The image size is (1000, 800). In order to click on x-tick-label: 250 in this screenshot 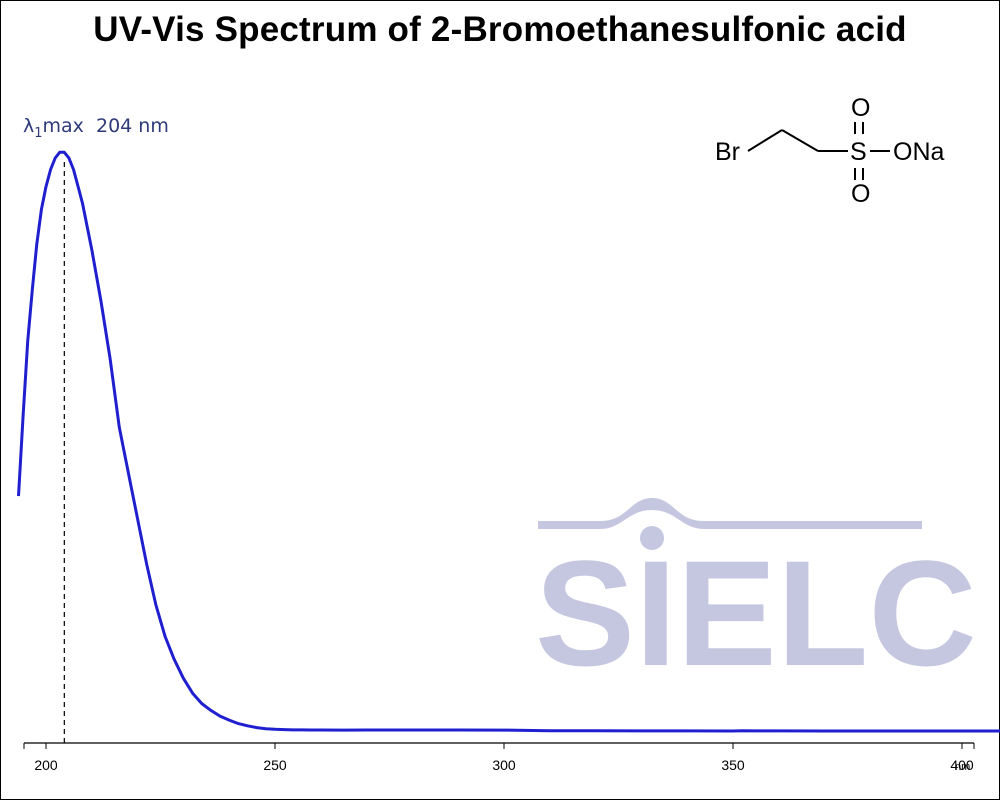, I will do `click(275, 765)`.